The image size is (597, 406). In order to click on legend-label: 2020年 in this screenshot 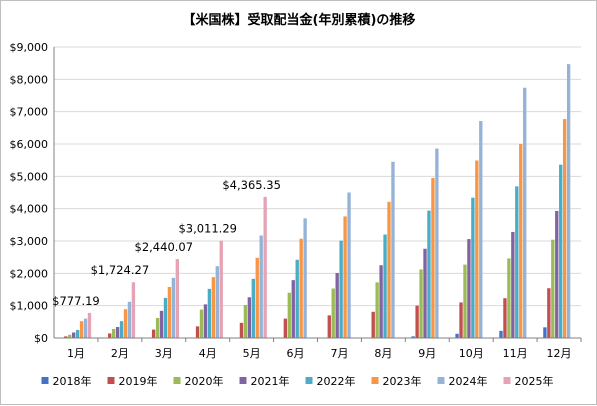, I will do `click(204, 381)`.